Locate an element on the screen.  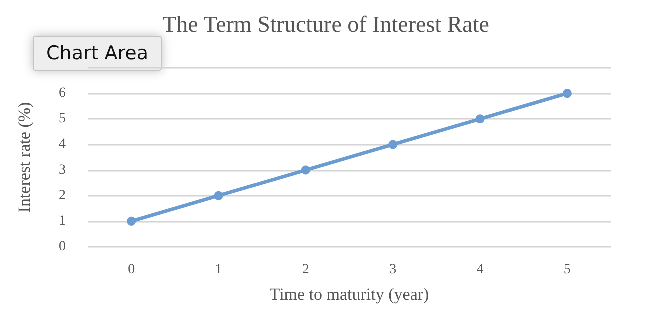
y-tick-label: 1 is located at coordinates (62, 221).